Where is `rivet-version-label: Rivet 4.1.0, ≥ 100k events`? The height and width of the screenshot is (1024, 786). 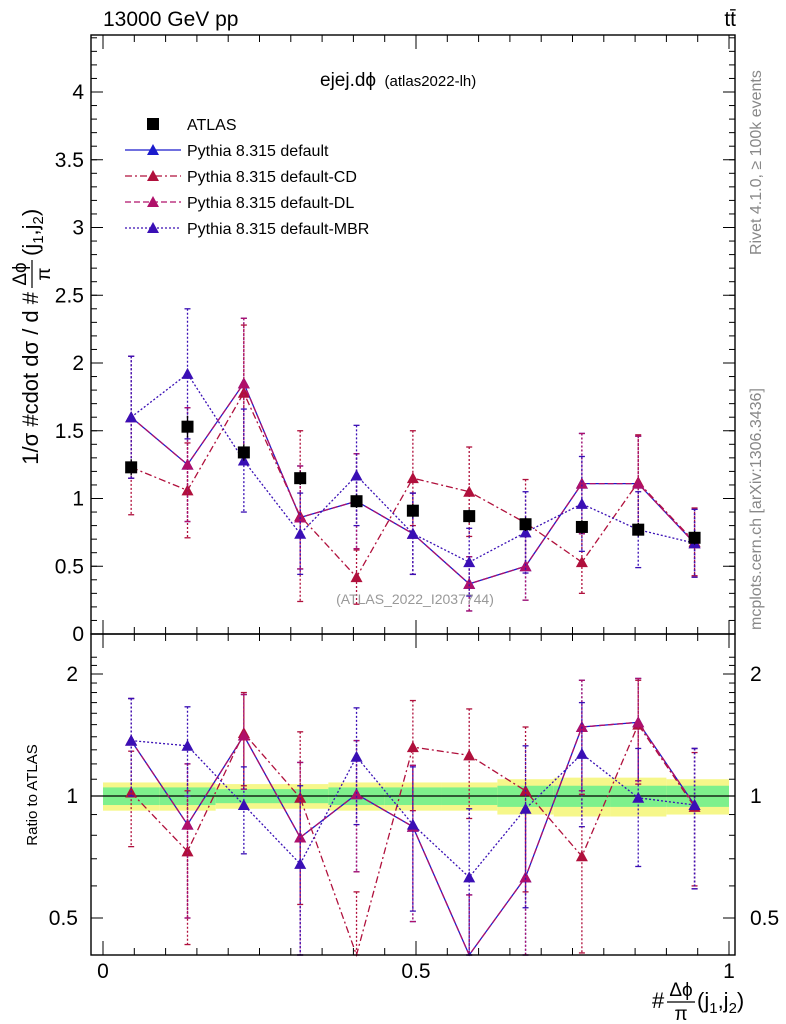 rivet-version-label: Rivet 4.1.0, ≥ 100k events is located at coordinates (756, 162).